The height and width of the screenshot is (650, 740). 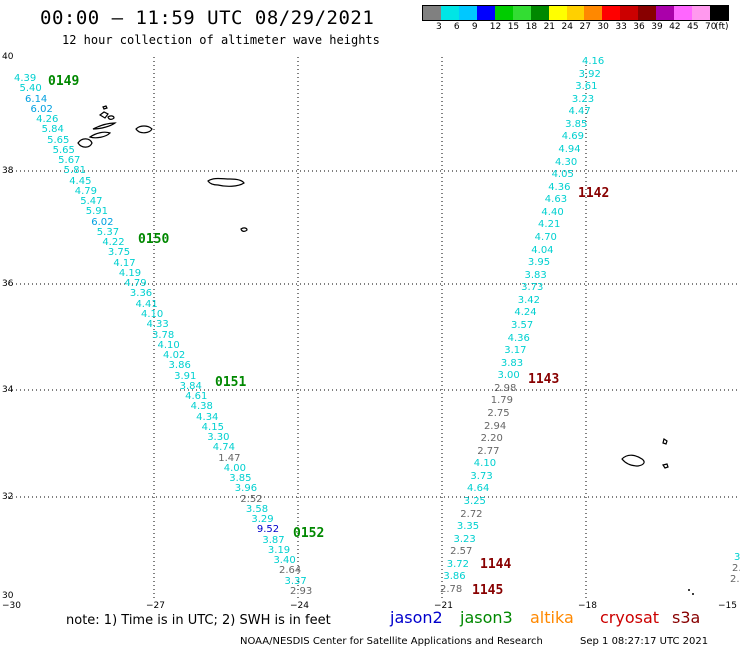 What do you see at coordinates (542, 250) in the screenshot?
I see `swh-label: 4.04` at bounding box center [542, 250].